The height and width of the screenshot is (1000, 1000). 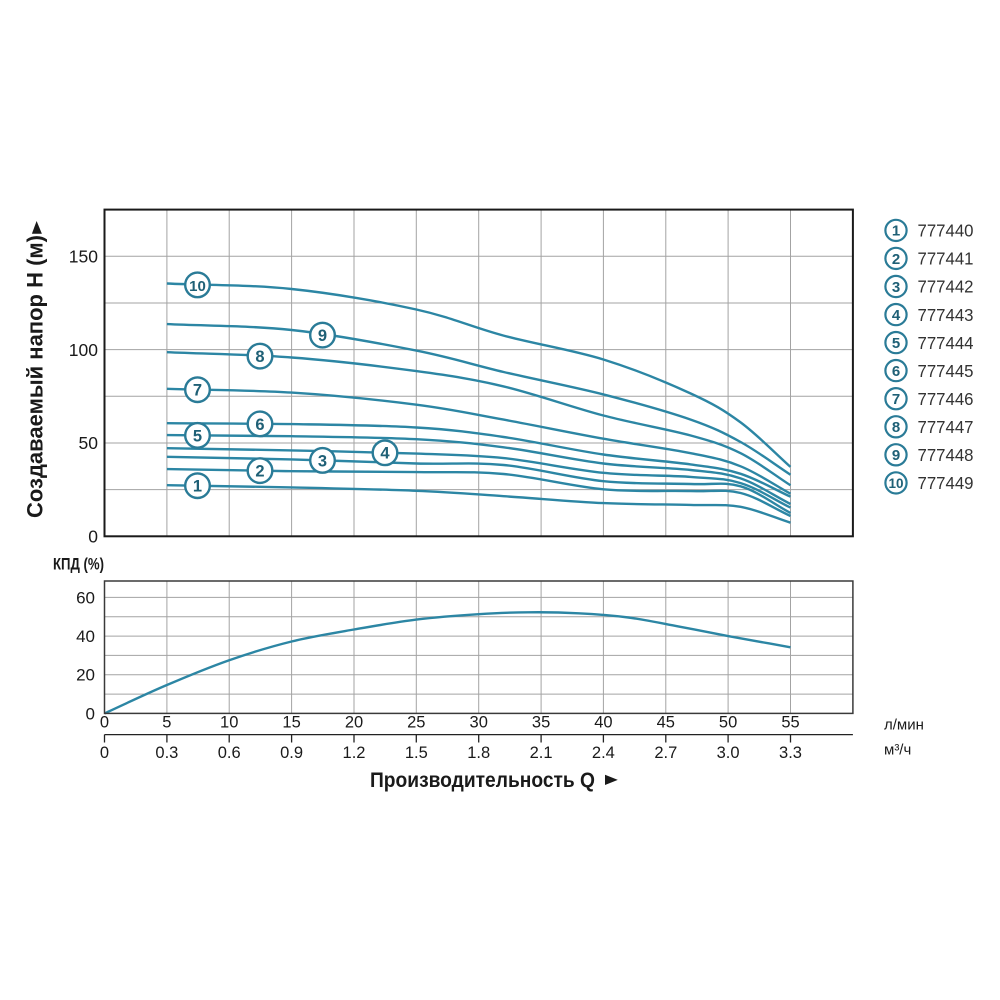 What do you see at coordinates (83, 257) in the screenshot?
I see `svg-text: 150` at bounding box center [83, 257].